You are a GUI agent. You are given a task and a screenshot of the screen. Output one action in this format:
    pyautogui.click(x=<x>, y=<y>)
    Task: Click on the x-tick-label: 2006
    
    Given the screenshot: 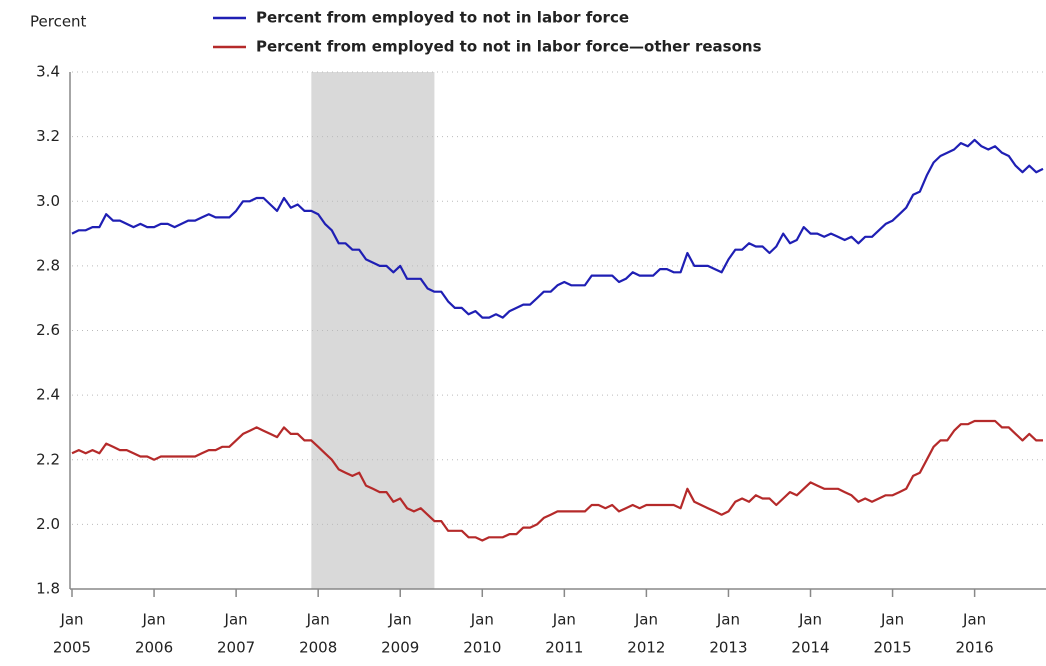 What is the action you would take?
    pyautogui.click(x=154, y=648)
    